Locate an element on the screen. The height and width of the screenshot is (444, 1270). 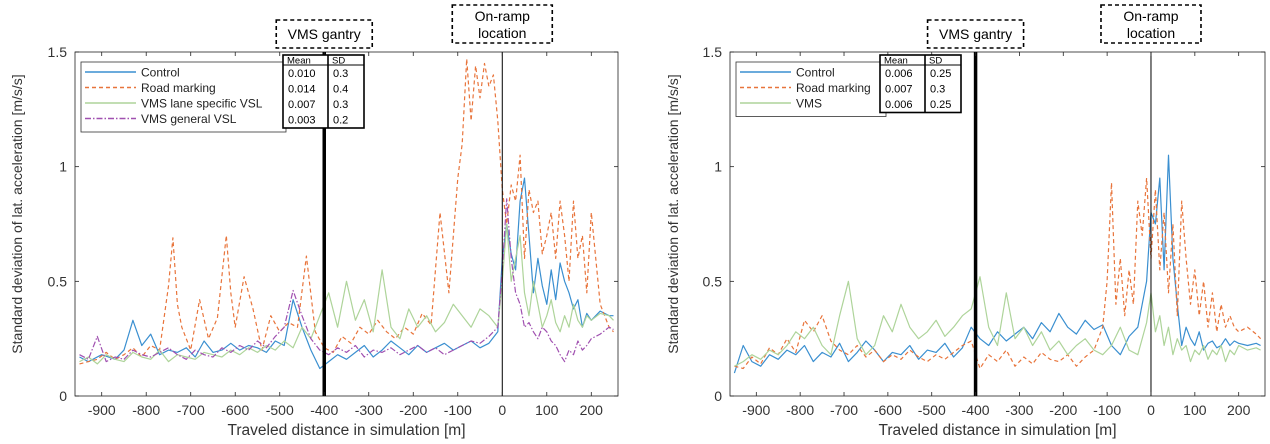
table-cell-mean: 0.014 is located at coordinates (302, 90).